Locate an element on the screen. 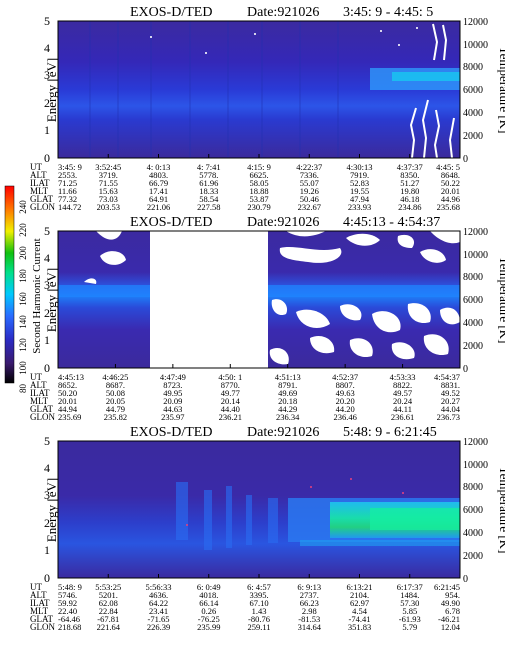 The image size is (505, 649). table-cell-glon: 12.04 is located at coordinates (451, 627).